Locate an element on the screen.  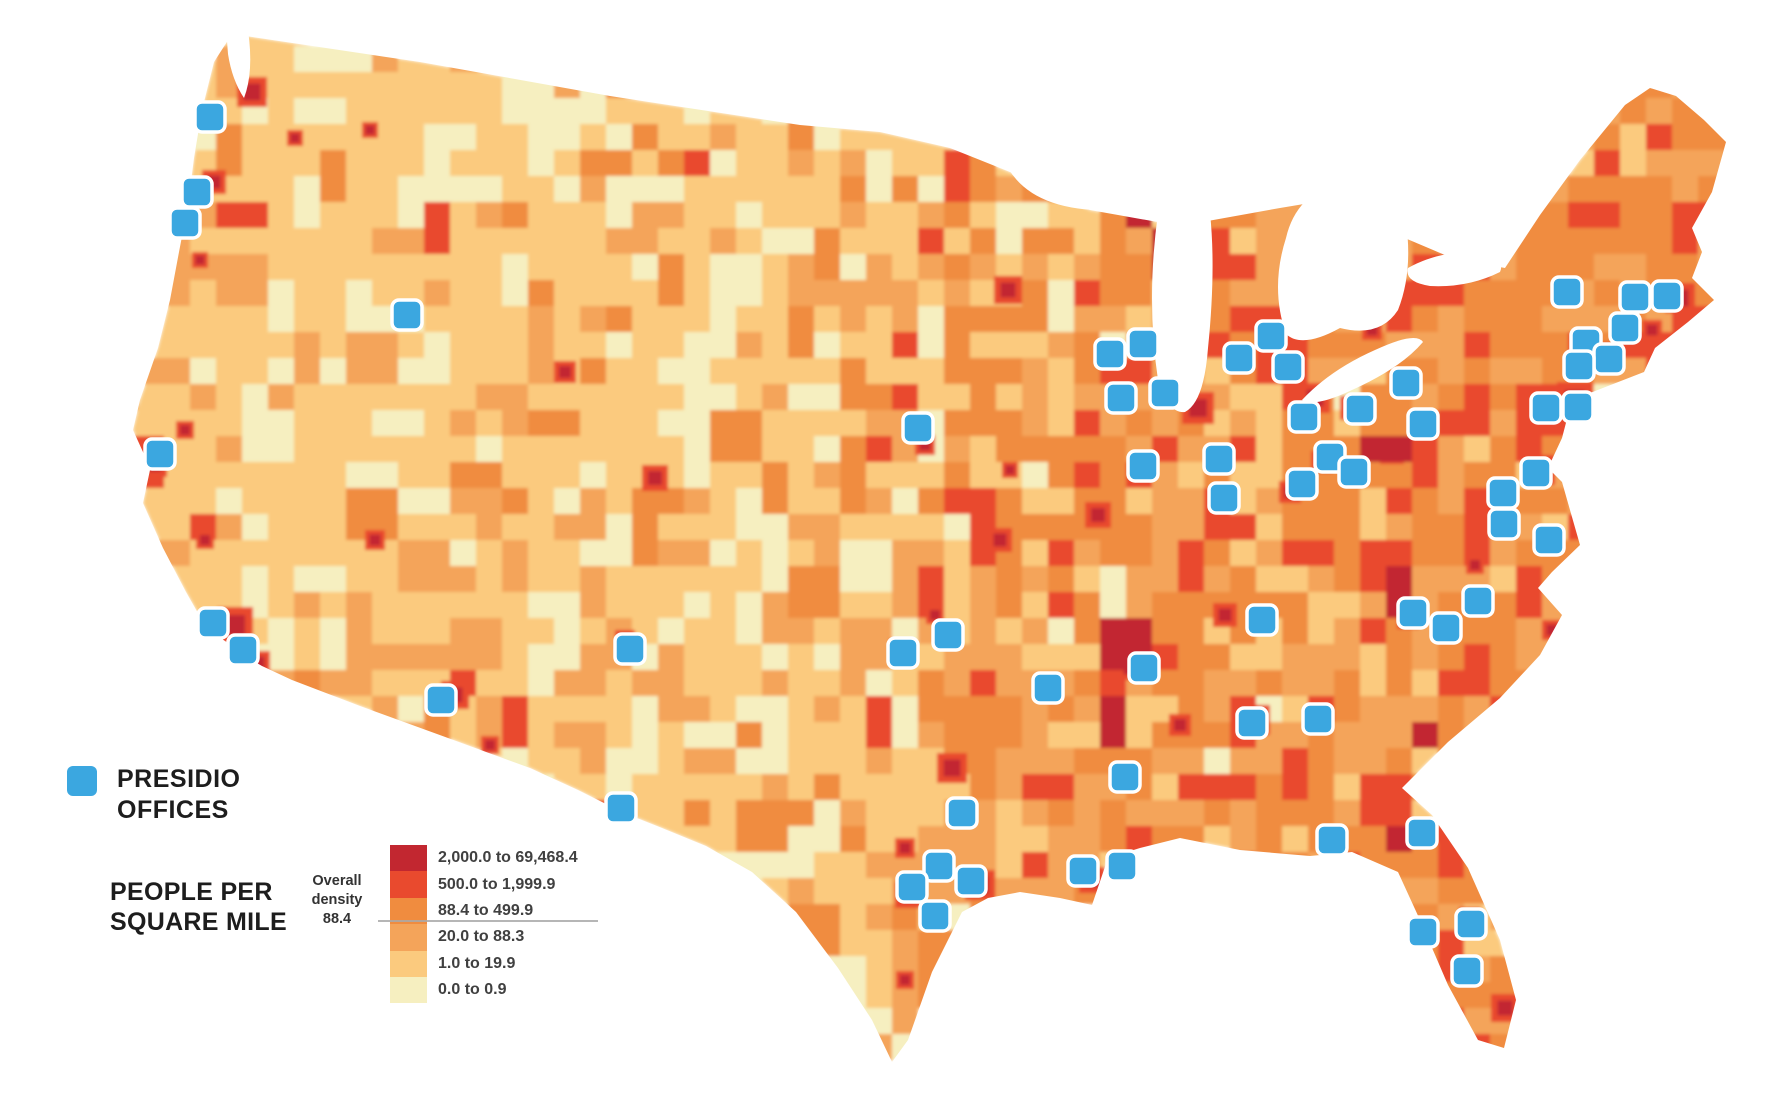
overall-density-label: Overall density 88.4 is located at coordinates (337, 900).